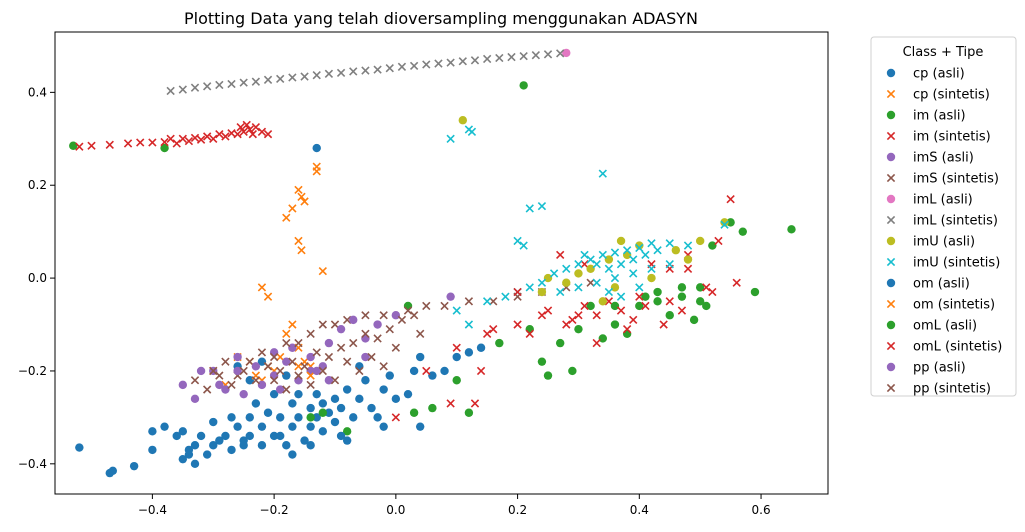 The image size is (1025, 532). I want to click on y-tick-label: −0.4, so click(32, 464).